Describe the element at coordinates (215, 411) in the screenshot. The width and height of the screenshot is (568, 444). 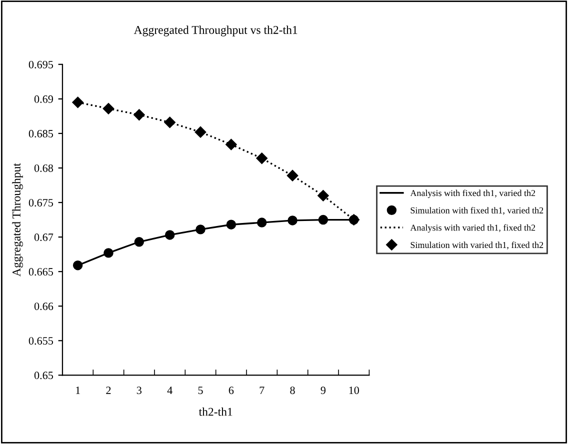
I see `x-axis-title: th2-th1` at that location.